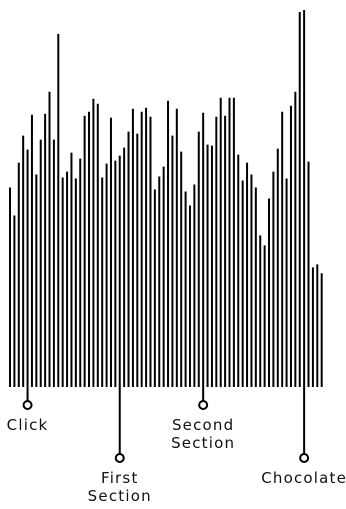 The image size is (346, 509). Describe the element at coordinates (303, 478) in the screenshot. I see `annotation-label-3: Chocolate` at that location.